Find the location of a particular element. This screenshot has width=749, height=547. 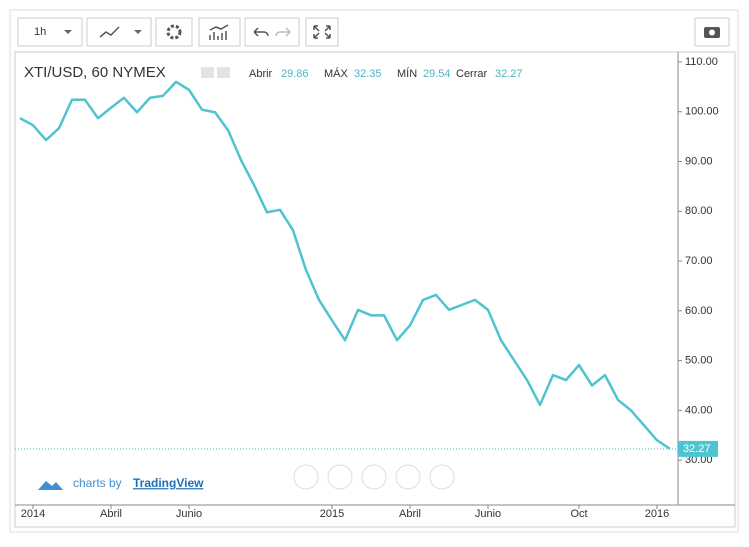

brand-prefix: charts by is located at coordinates (97, 483).